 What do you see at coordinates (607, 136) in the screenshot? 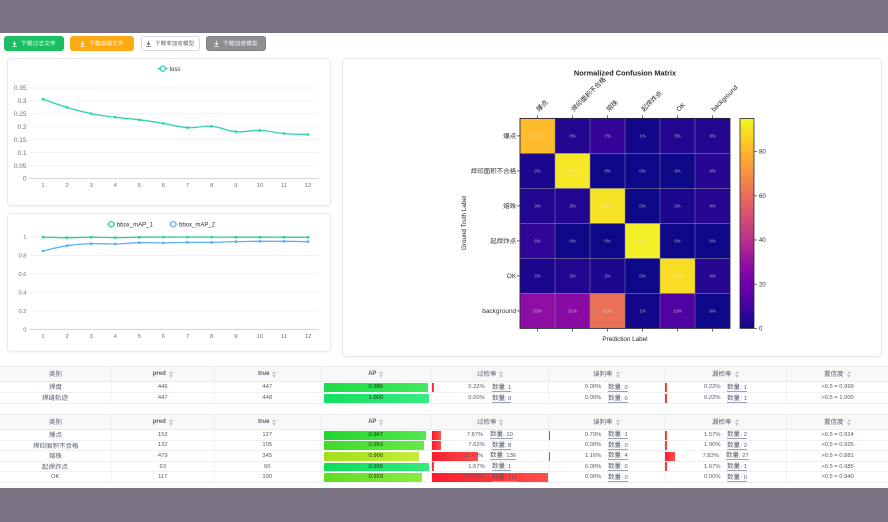
I see `svg-text: 7%` at bounding box center [607, 136].